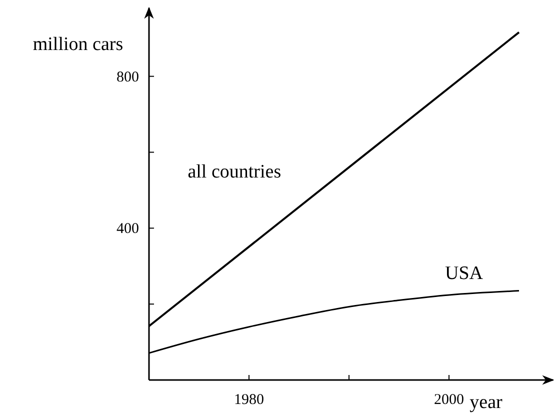  What do you see at coordinates (464, 273) in the screenshot?
I see `series-label: USA` at bounding box center [464, 273].